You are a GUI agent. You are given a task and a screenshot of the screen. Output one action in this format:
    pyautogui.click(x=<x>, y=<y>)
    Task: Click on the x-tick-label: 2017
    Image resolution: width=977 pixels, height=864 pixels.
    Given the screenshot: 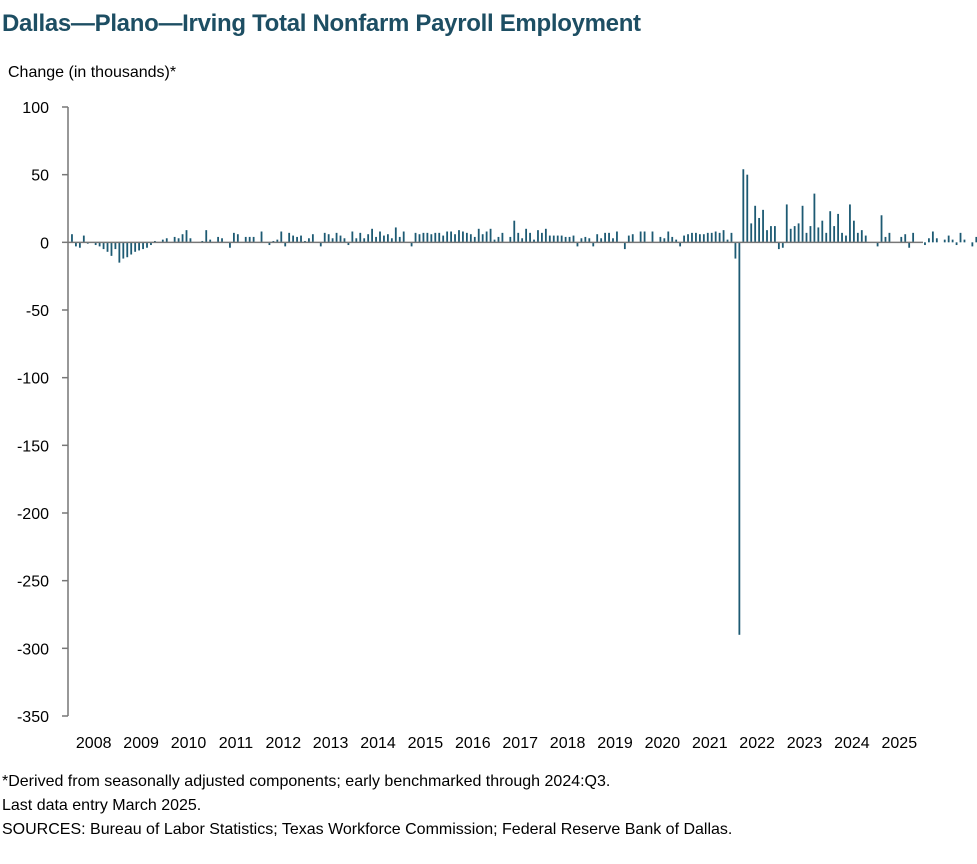 What is the action you would take?
    pyautogui.click(x=520, y=743)
    